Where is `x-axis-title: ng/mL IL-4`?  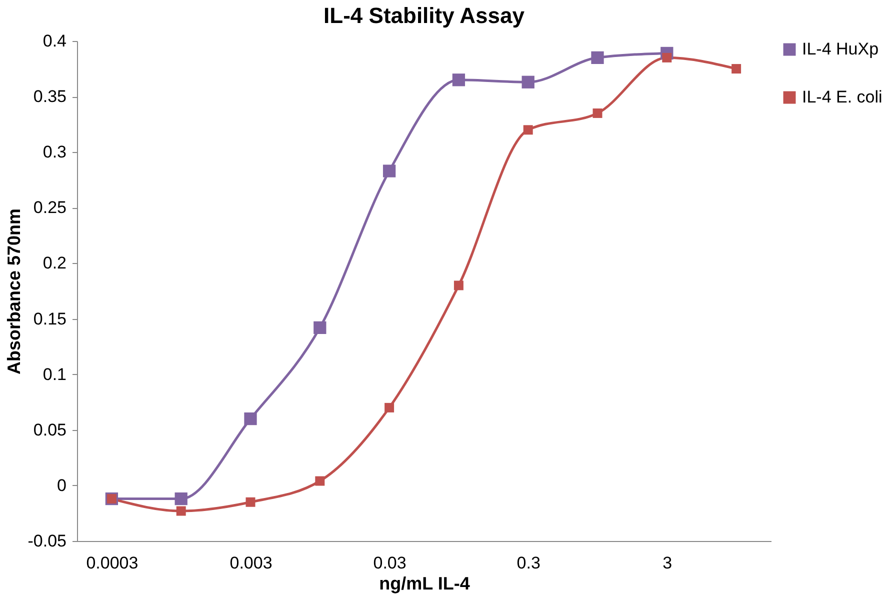
x-axis-title: ng/mL IL-4 is located at coordinates (424, 584).